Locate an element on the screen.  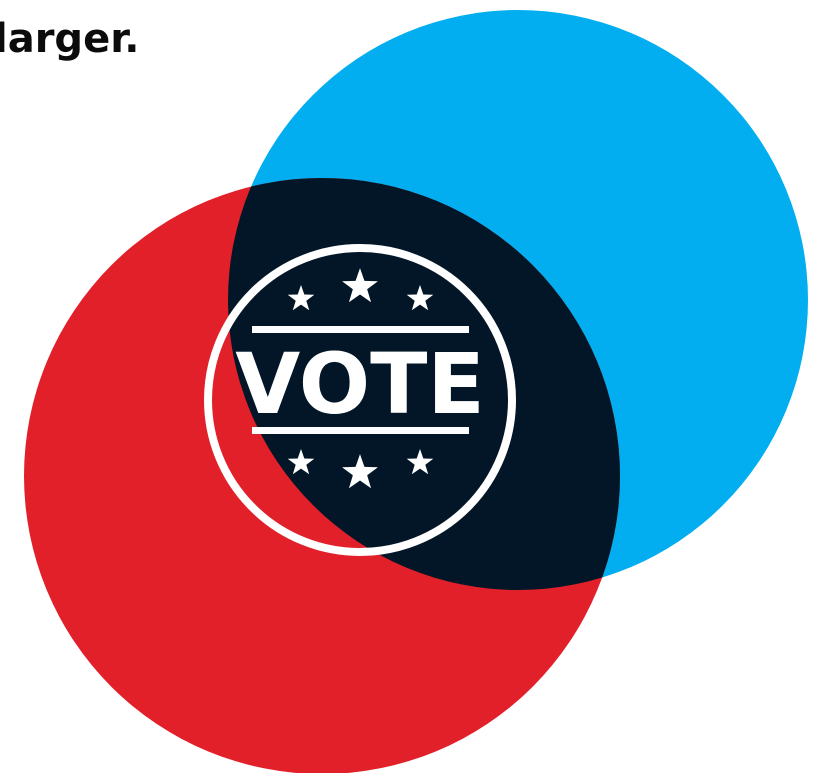
heading: larger. is located at coordinates (69, 39).